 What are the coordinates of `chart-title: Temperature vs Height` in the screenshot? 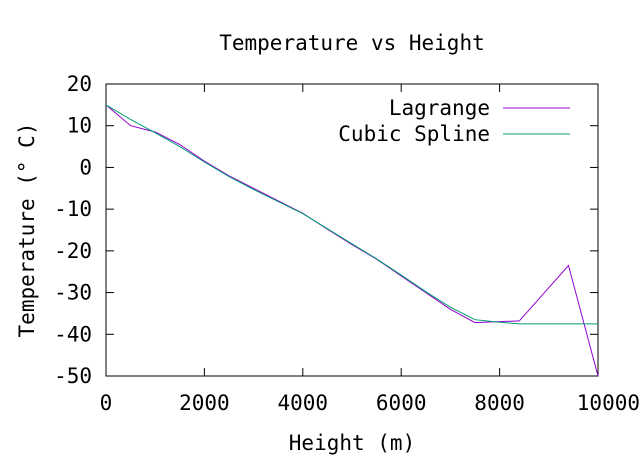 It's located at (352, 43).